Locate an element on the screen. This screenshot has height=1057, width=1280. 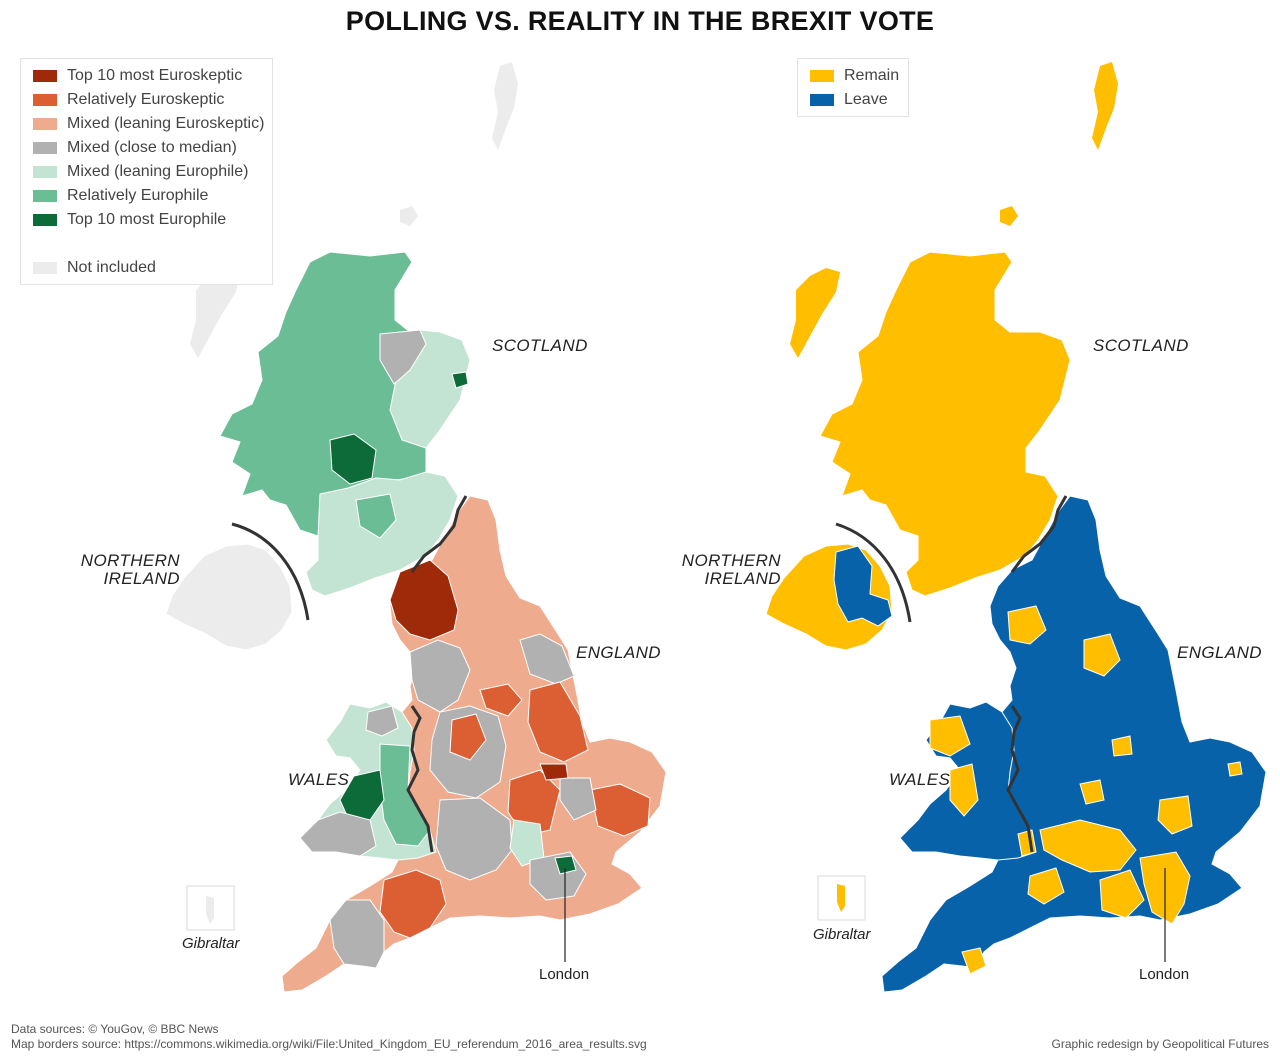
hebrides-region is located at coordinates (815, 313).